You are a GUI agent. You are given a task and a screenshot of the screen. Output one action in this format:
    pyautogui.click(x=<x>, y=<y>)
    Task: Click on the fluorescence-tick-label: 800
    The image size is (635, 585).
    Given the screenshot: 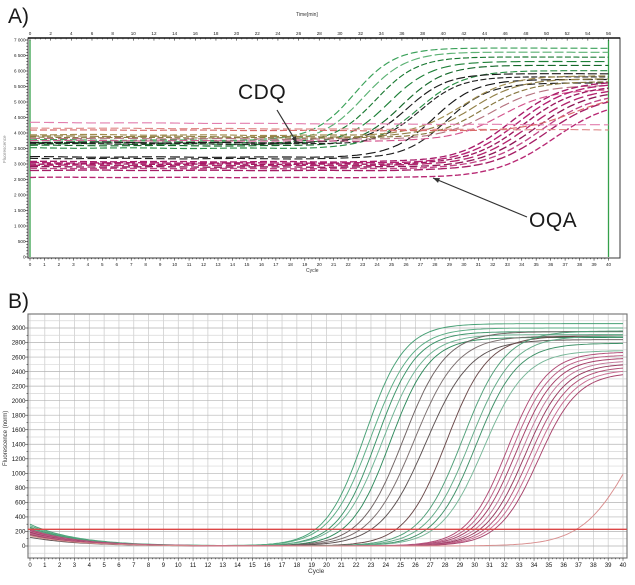 What is the action you would take?
    pyautogui.click(x=20, y=488)
    